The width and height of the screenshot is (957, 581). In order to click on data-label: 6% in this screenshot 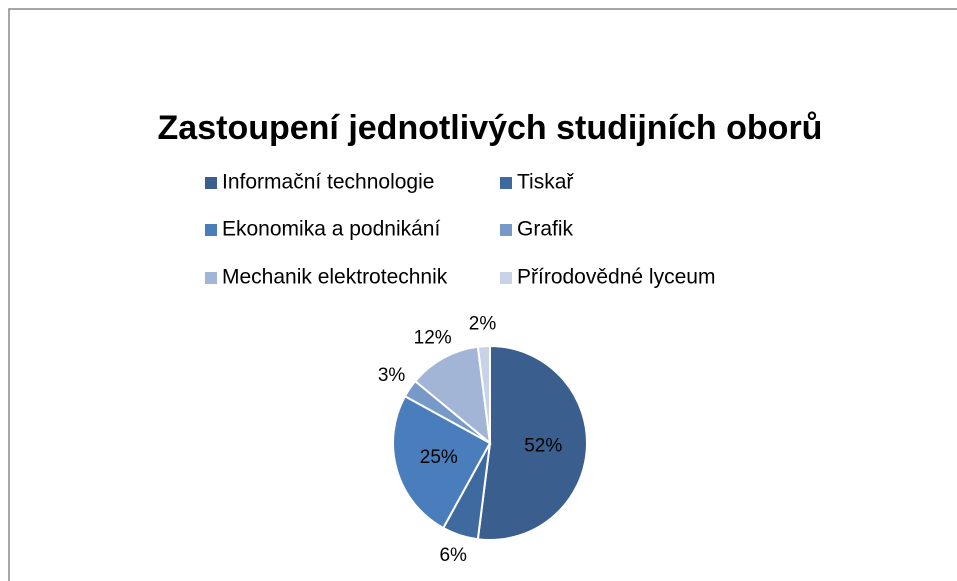, I will do `click(453, 555)`.